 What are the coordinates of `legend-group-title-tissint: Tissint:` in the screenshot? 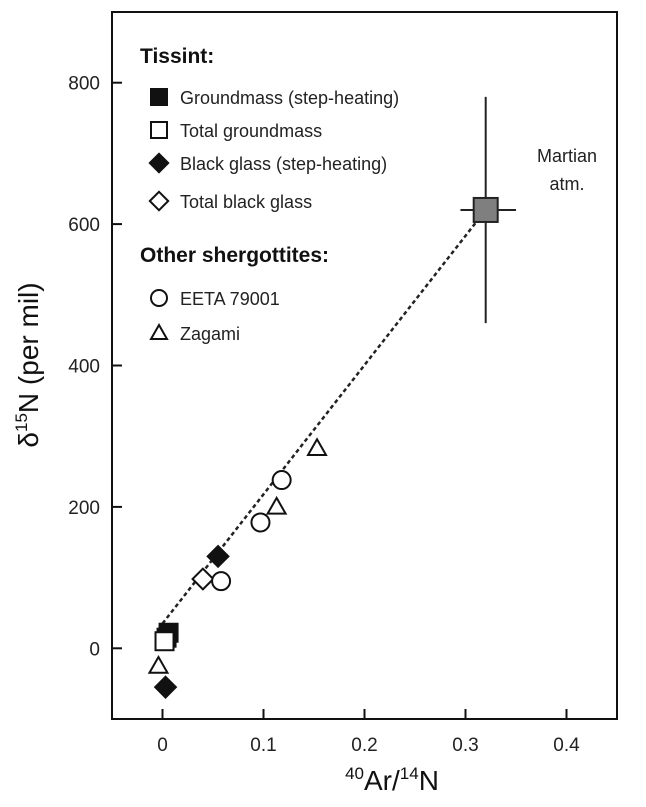 It's located at (177, 56).